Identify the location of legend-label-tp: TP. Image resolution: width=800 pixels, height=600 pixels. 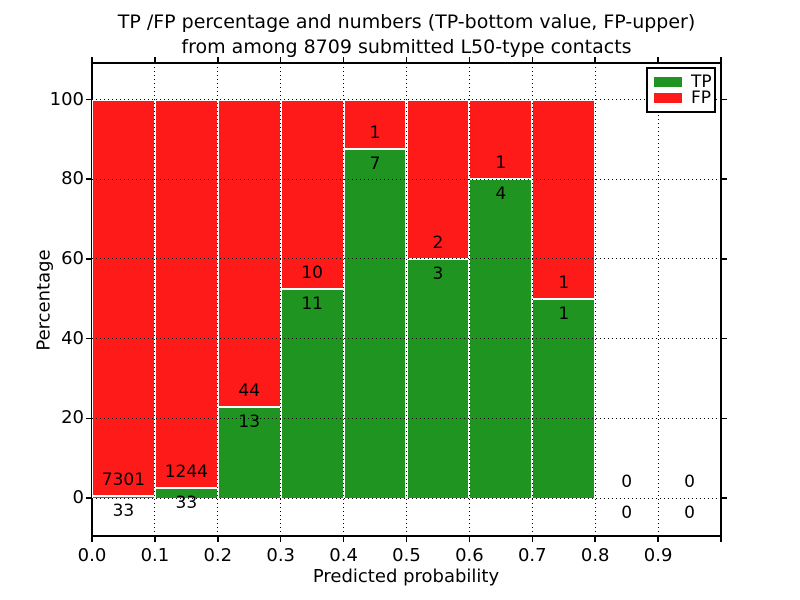
(701, 81).